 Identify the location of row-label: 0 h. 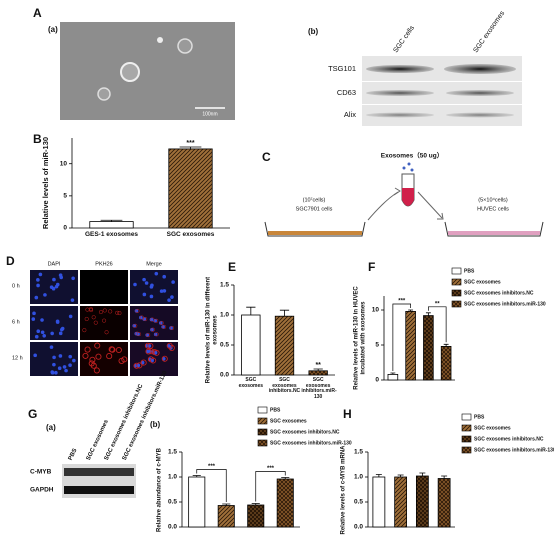
(16, 286).